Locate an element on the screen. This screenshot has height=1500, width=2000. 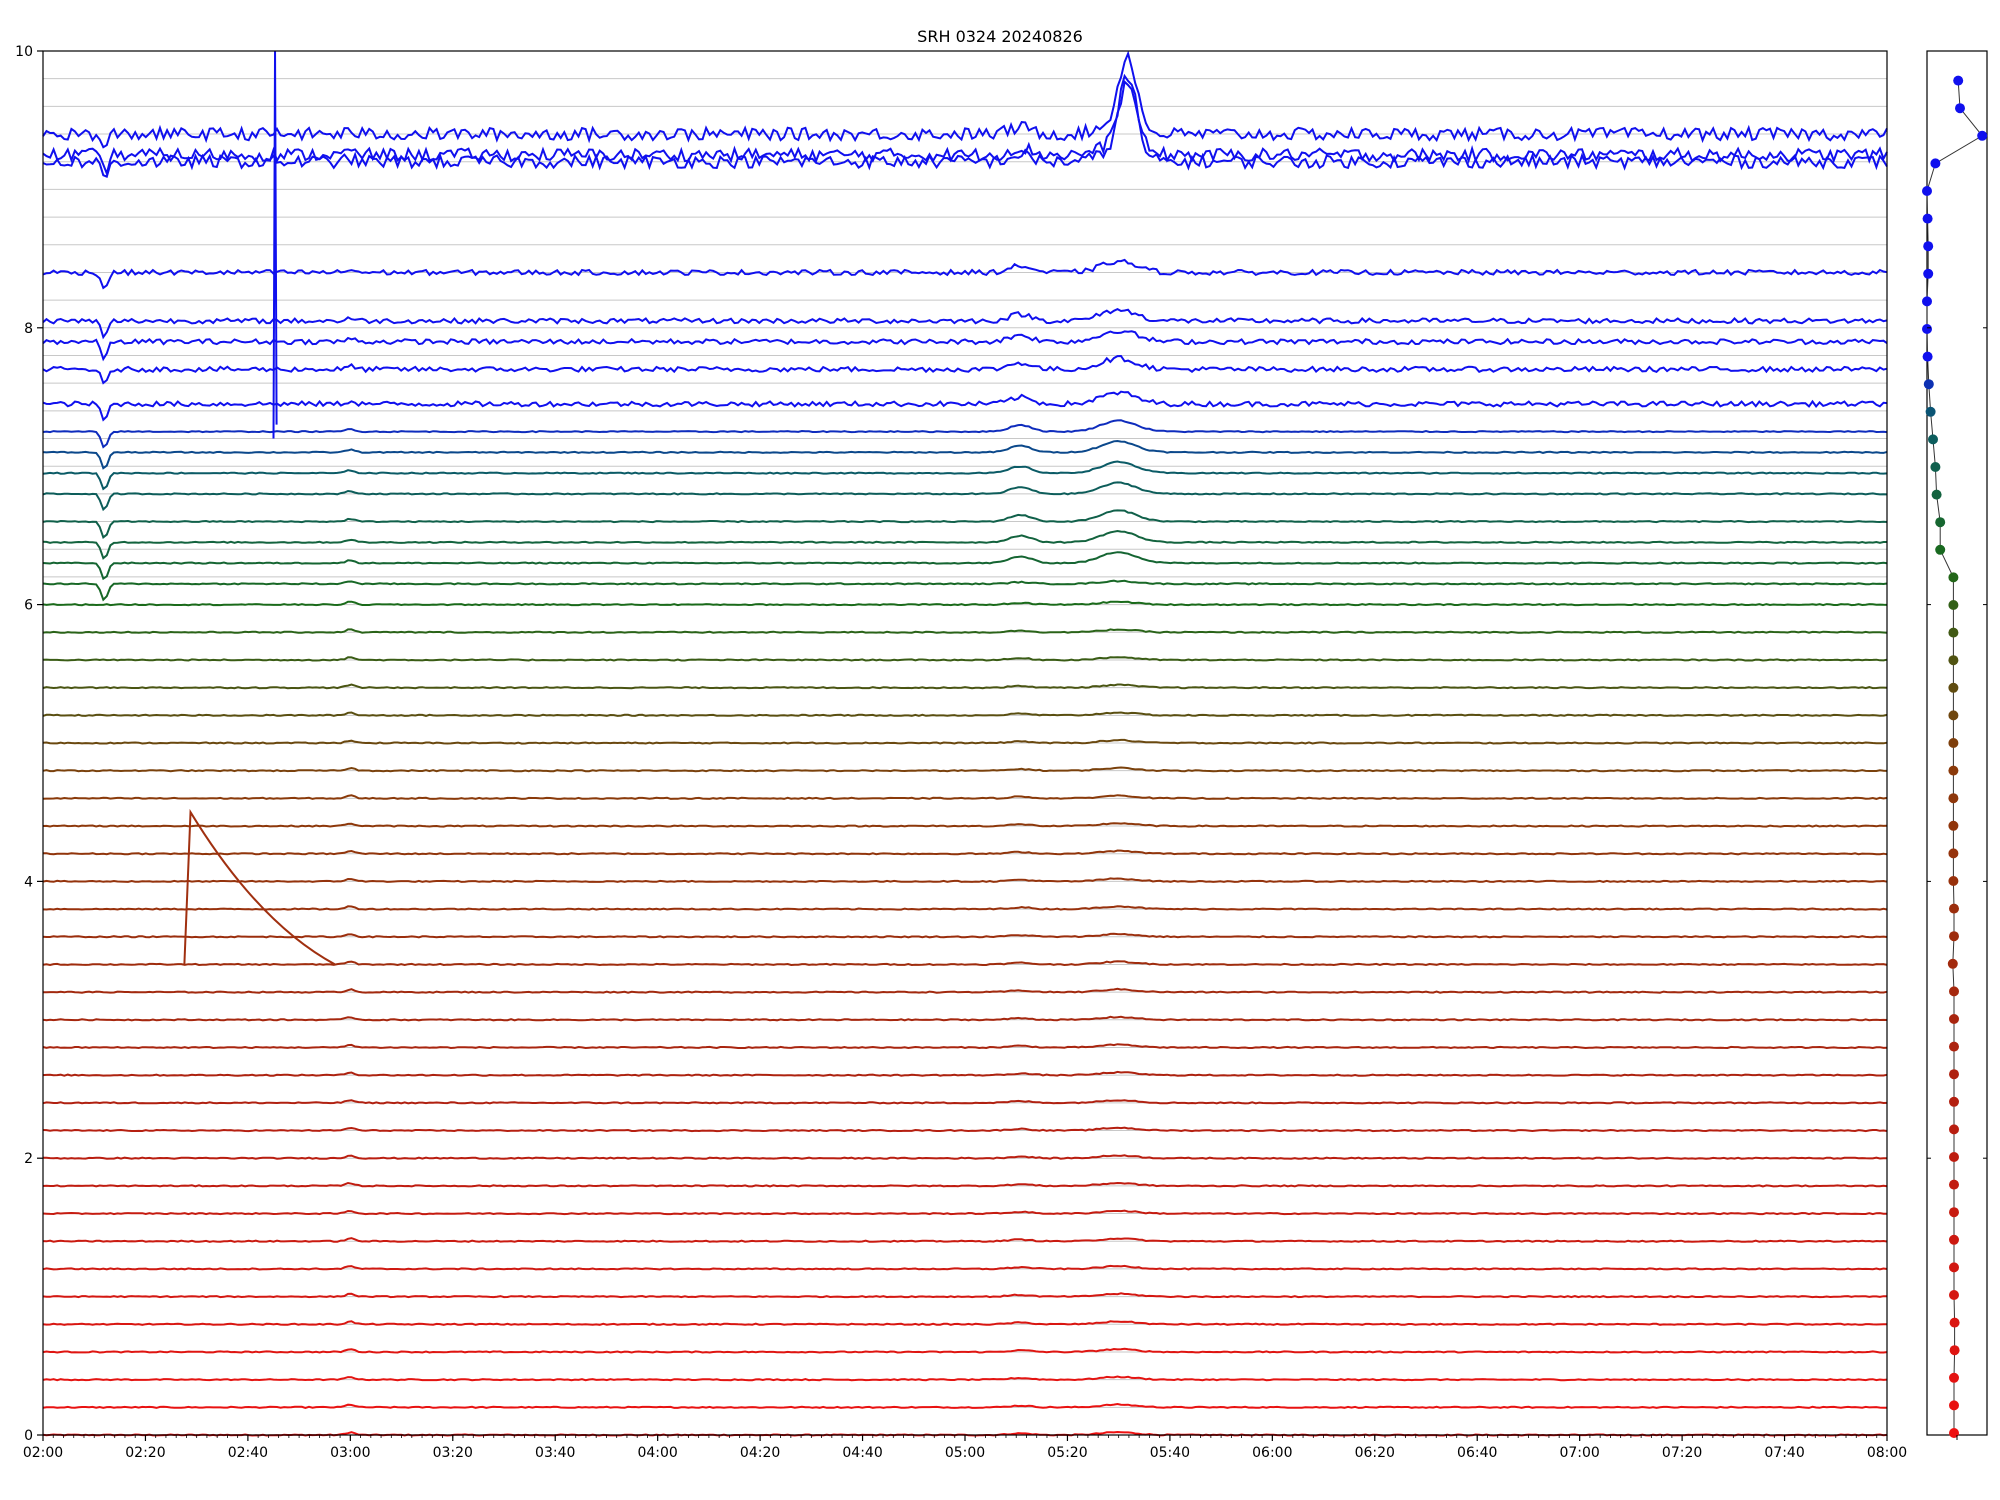
side-panel is located at coordinates (1955, 745).